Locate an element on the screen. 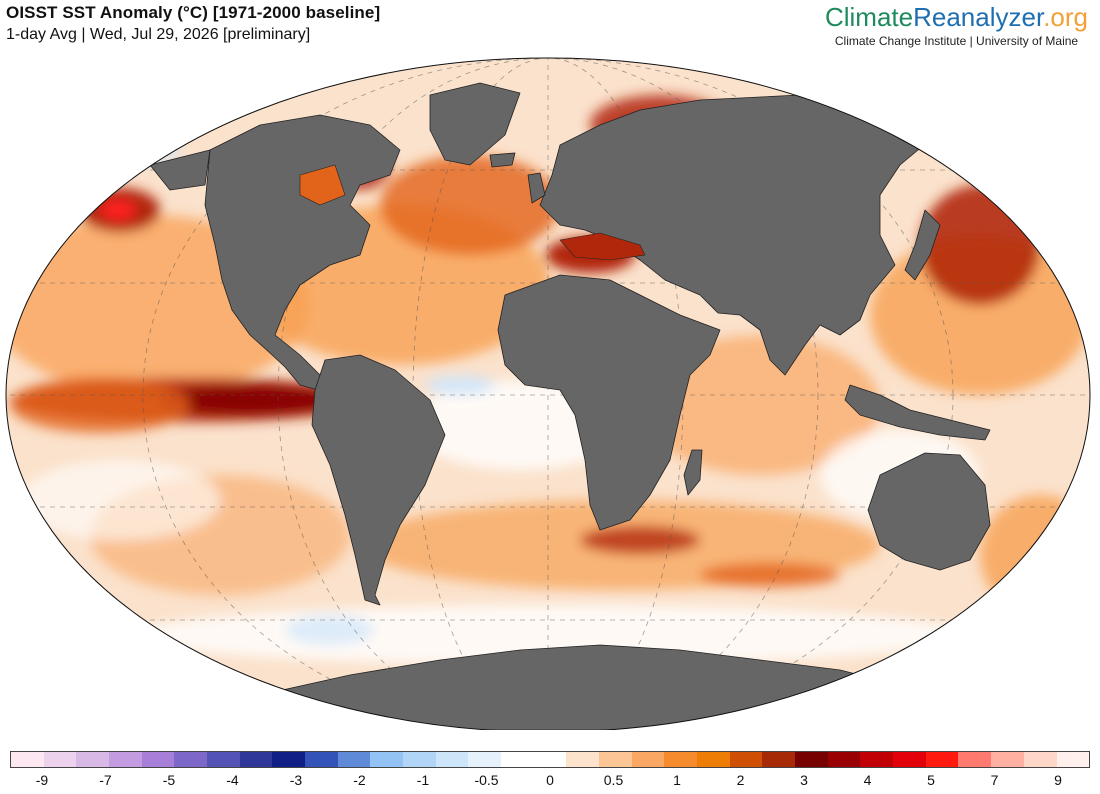 This screenshot has height=794, width=1100. colorbar is located at coordinates (550, 759).